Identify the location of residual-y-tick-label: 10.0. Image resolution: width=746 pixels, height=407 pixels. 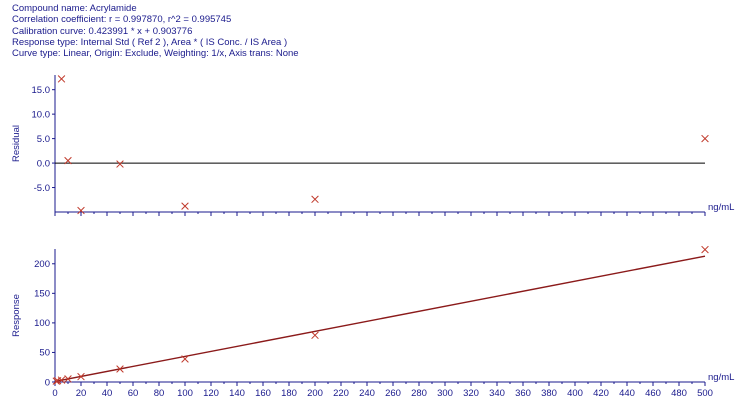
(41, 114).